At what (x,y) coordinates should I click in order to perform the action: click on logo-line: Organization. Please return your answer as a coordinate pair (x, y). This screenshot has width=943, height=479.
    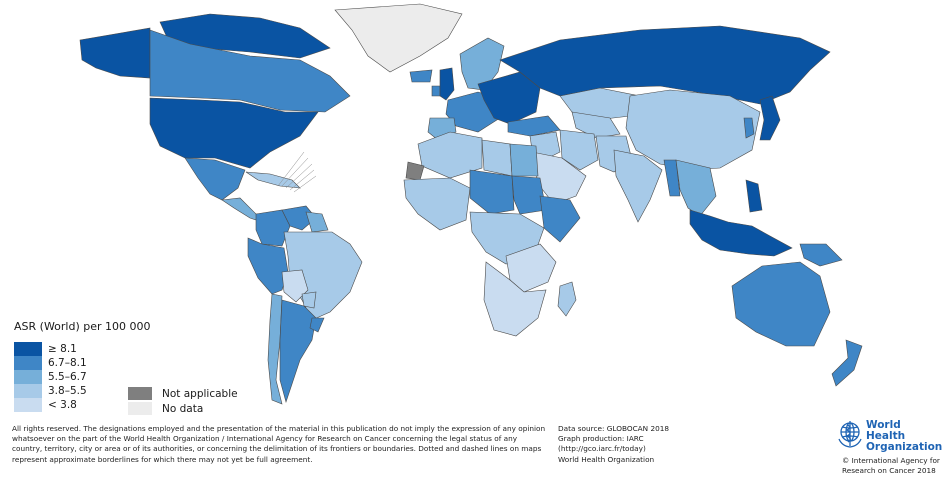
    Looking at the image, I should click on (904, 447).